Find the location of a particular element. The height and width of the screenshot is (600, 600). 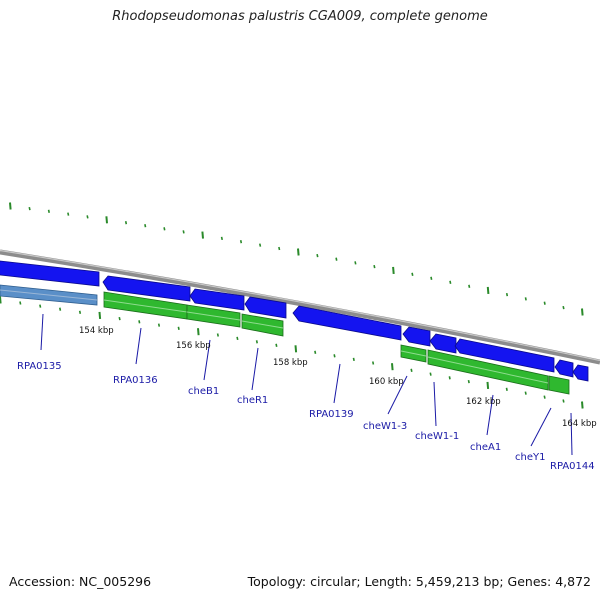

gene-reverse-arrow is located at coordinates (559, 385).